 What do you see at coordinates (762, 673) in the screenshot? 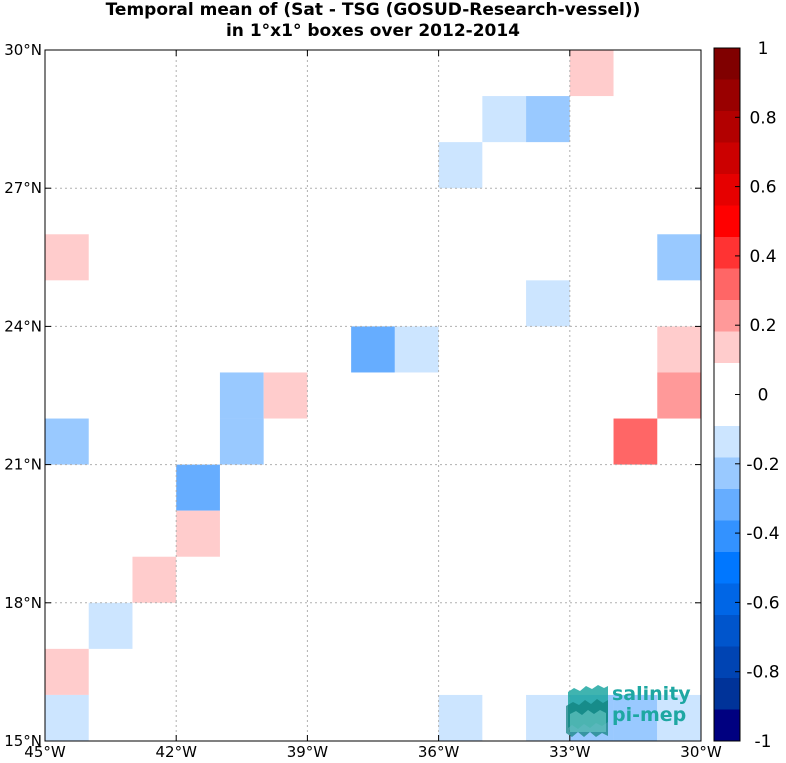
I see `colorbar-tick-label: -0.8` at bounding box center [762, 673].